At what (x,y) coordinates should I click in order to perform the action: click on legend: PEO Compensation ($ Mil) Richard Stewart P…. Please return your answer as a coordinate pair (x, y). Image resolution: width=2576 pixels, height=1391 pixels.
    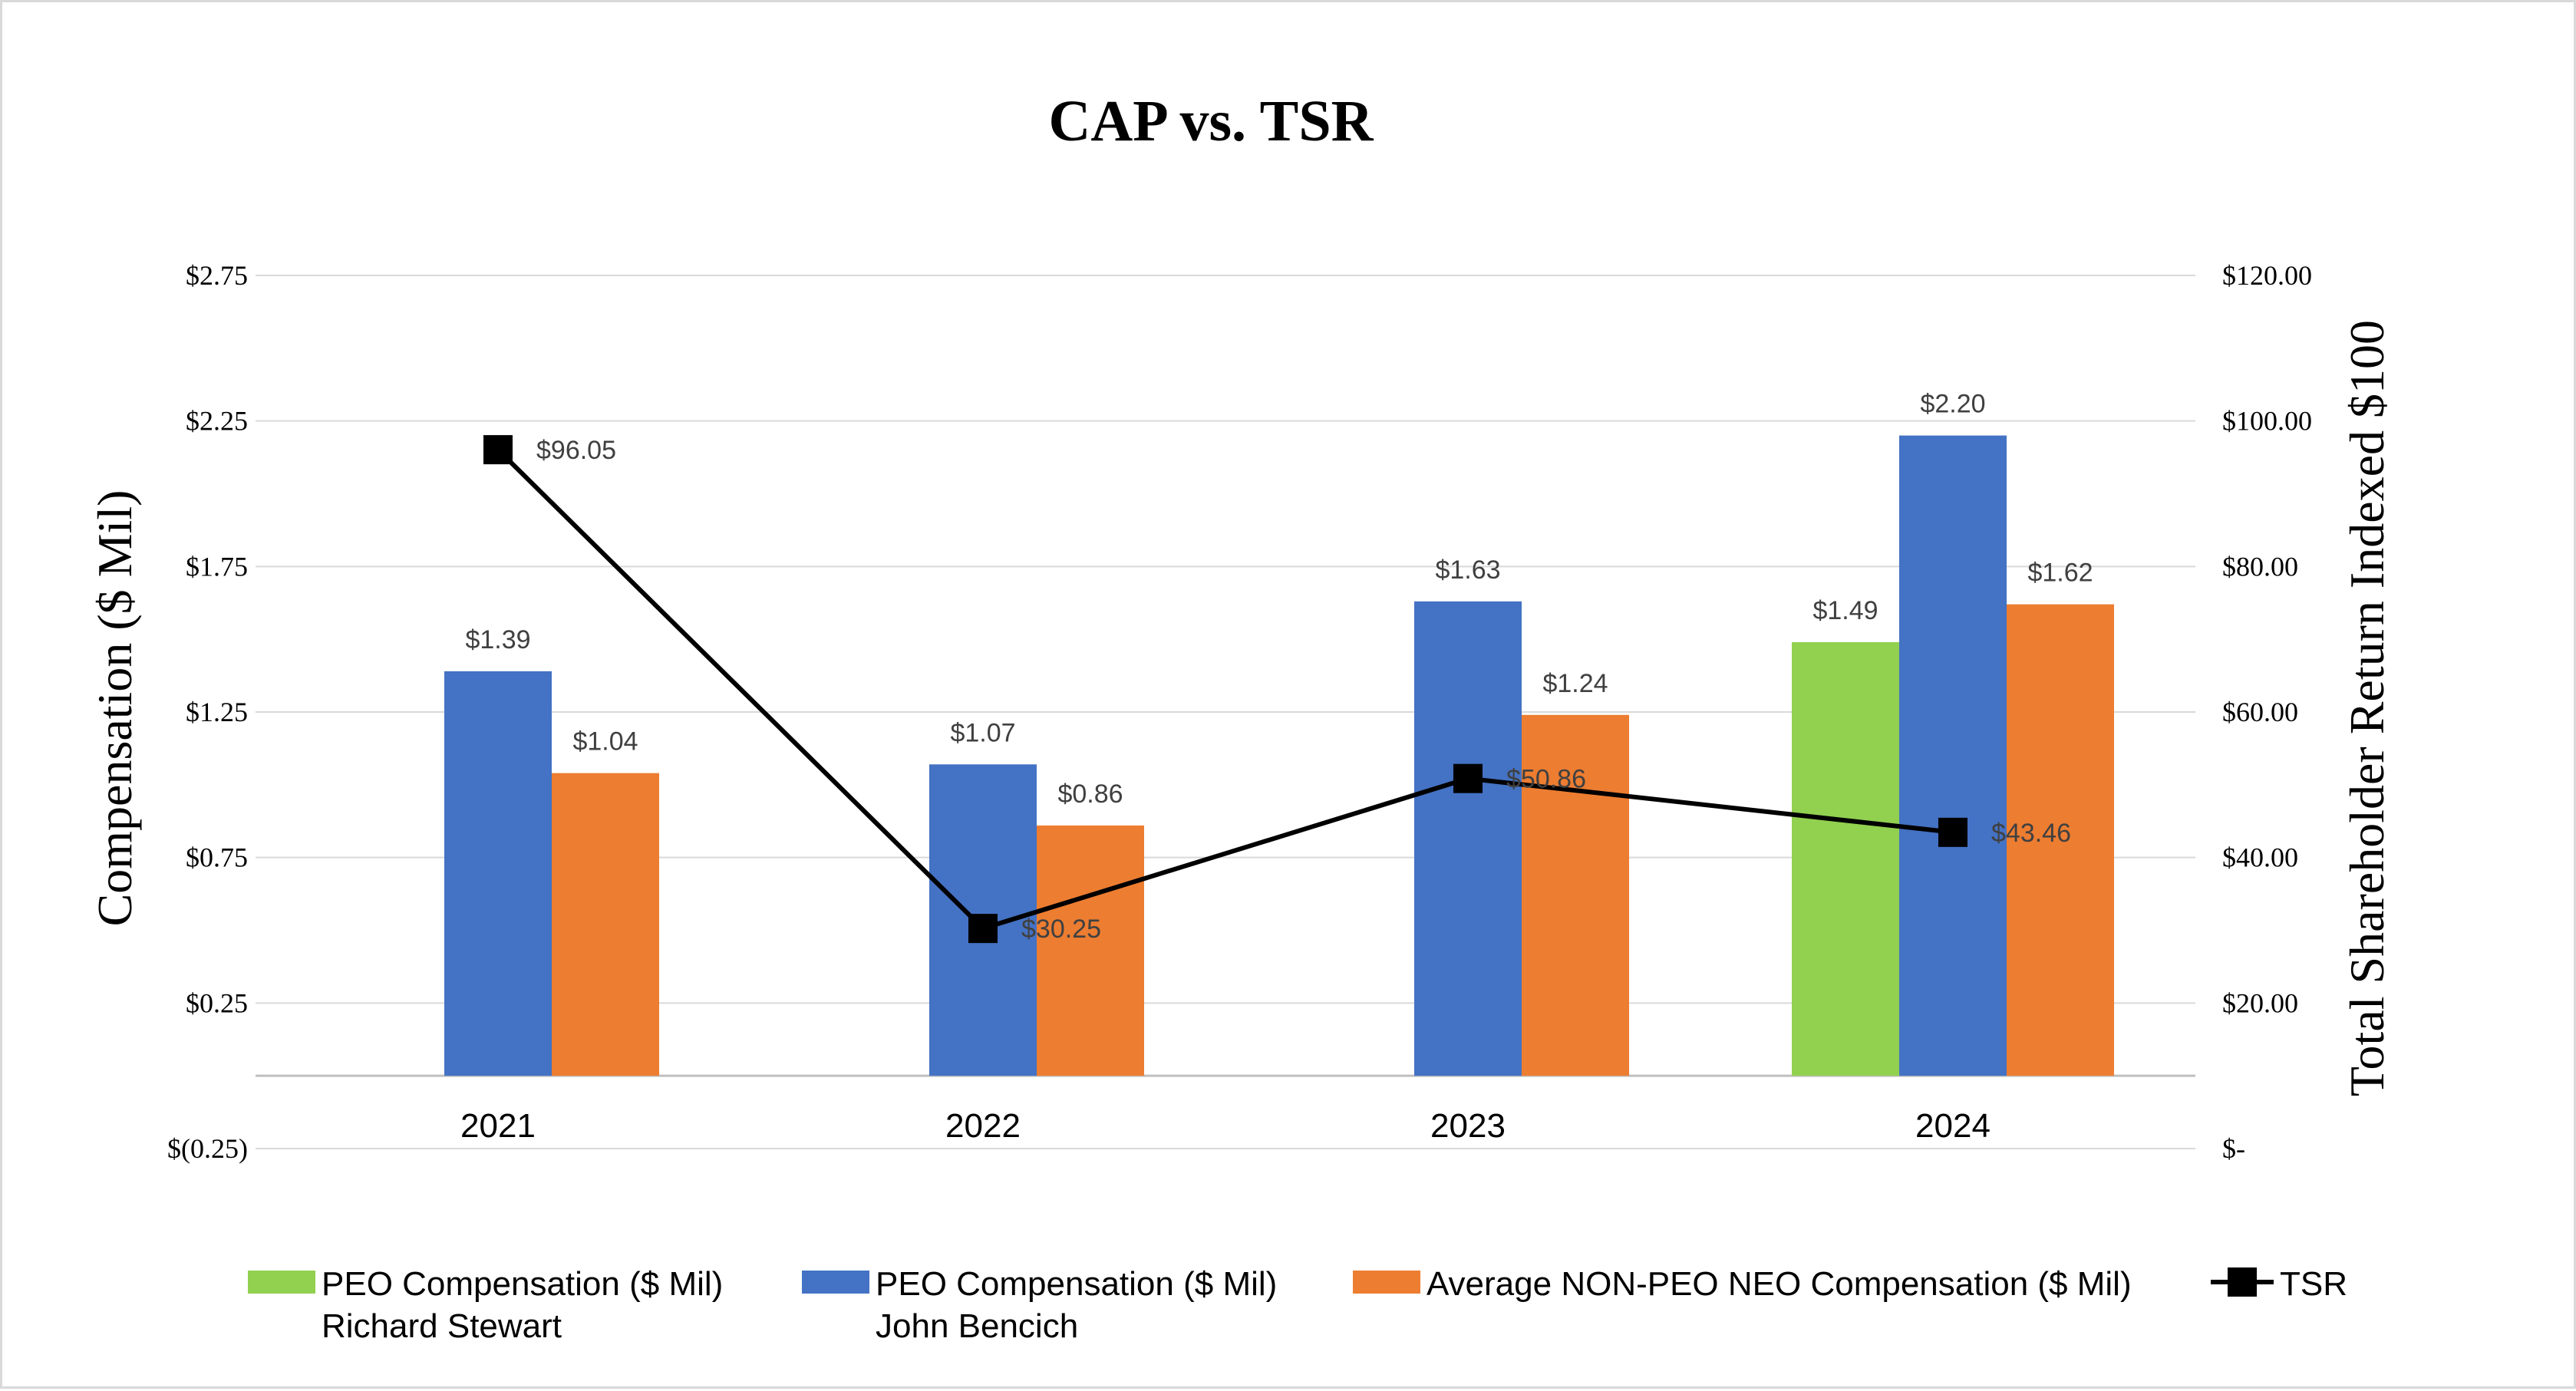
    Looking at the image, I should click on (1297, 1305).